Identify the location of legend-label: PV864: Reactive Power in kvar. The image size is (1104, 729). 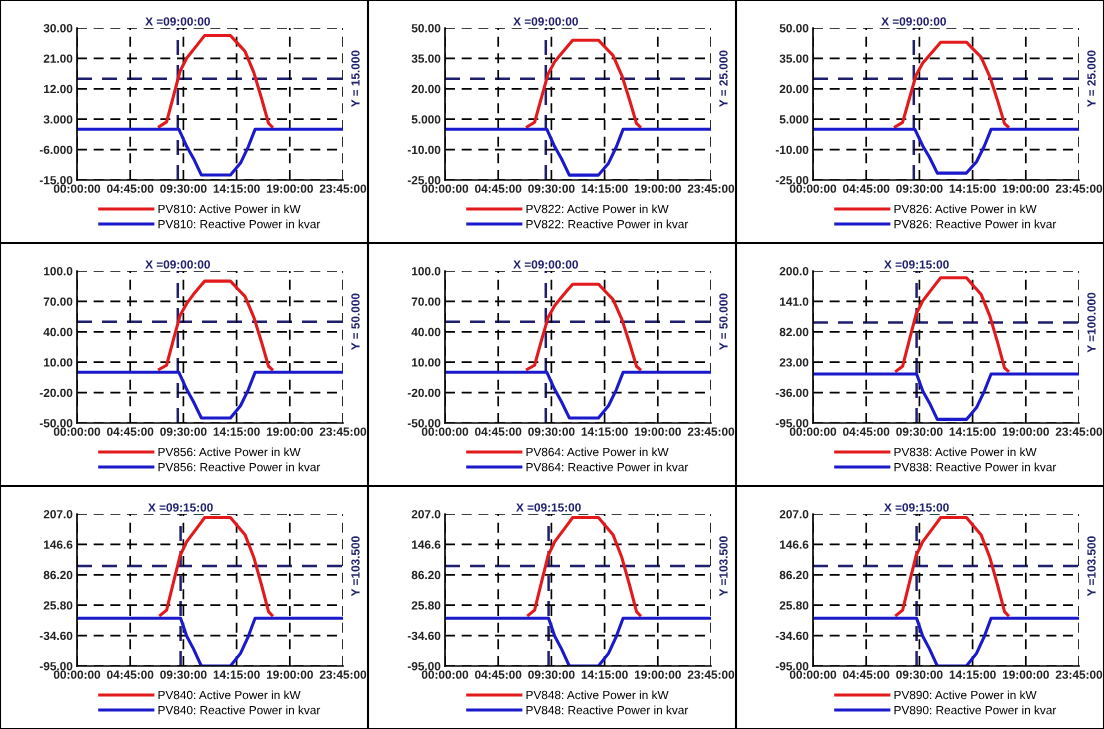
(607, 467).